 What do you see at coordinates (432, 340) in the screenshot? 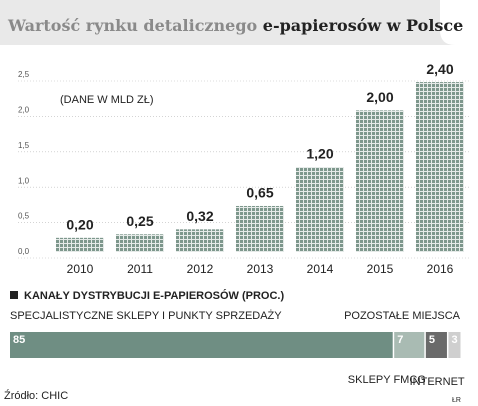
I see `segment-label: 5` at bounding box center [432, 340].